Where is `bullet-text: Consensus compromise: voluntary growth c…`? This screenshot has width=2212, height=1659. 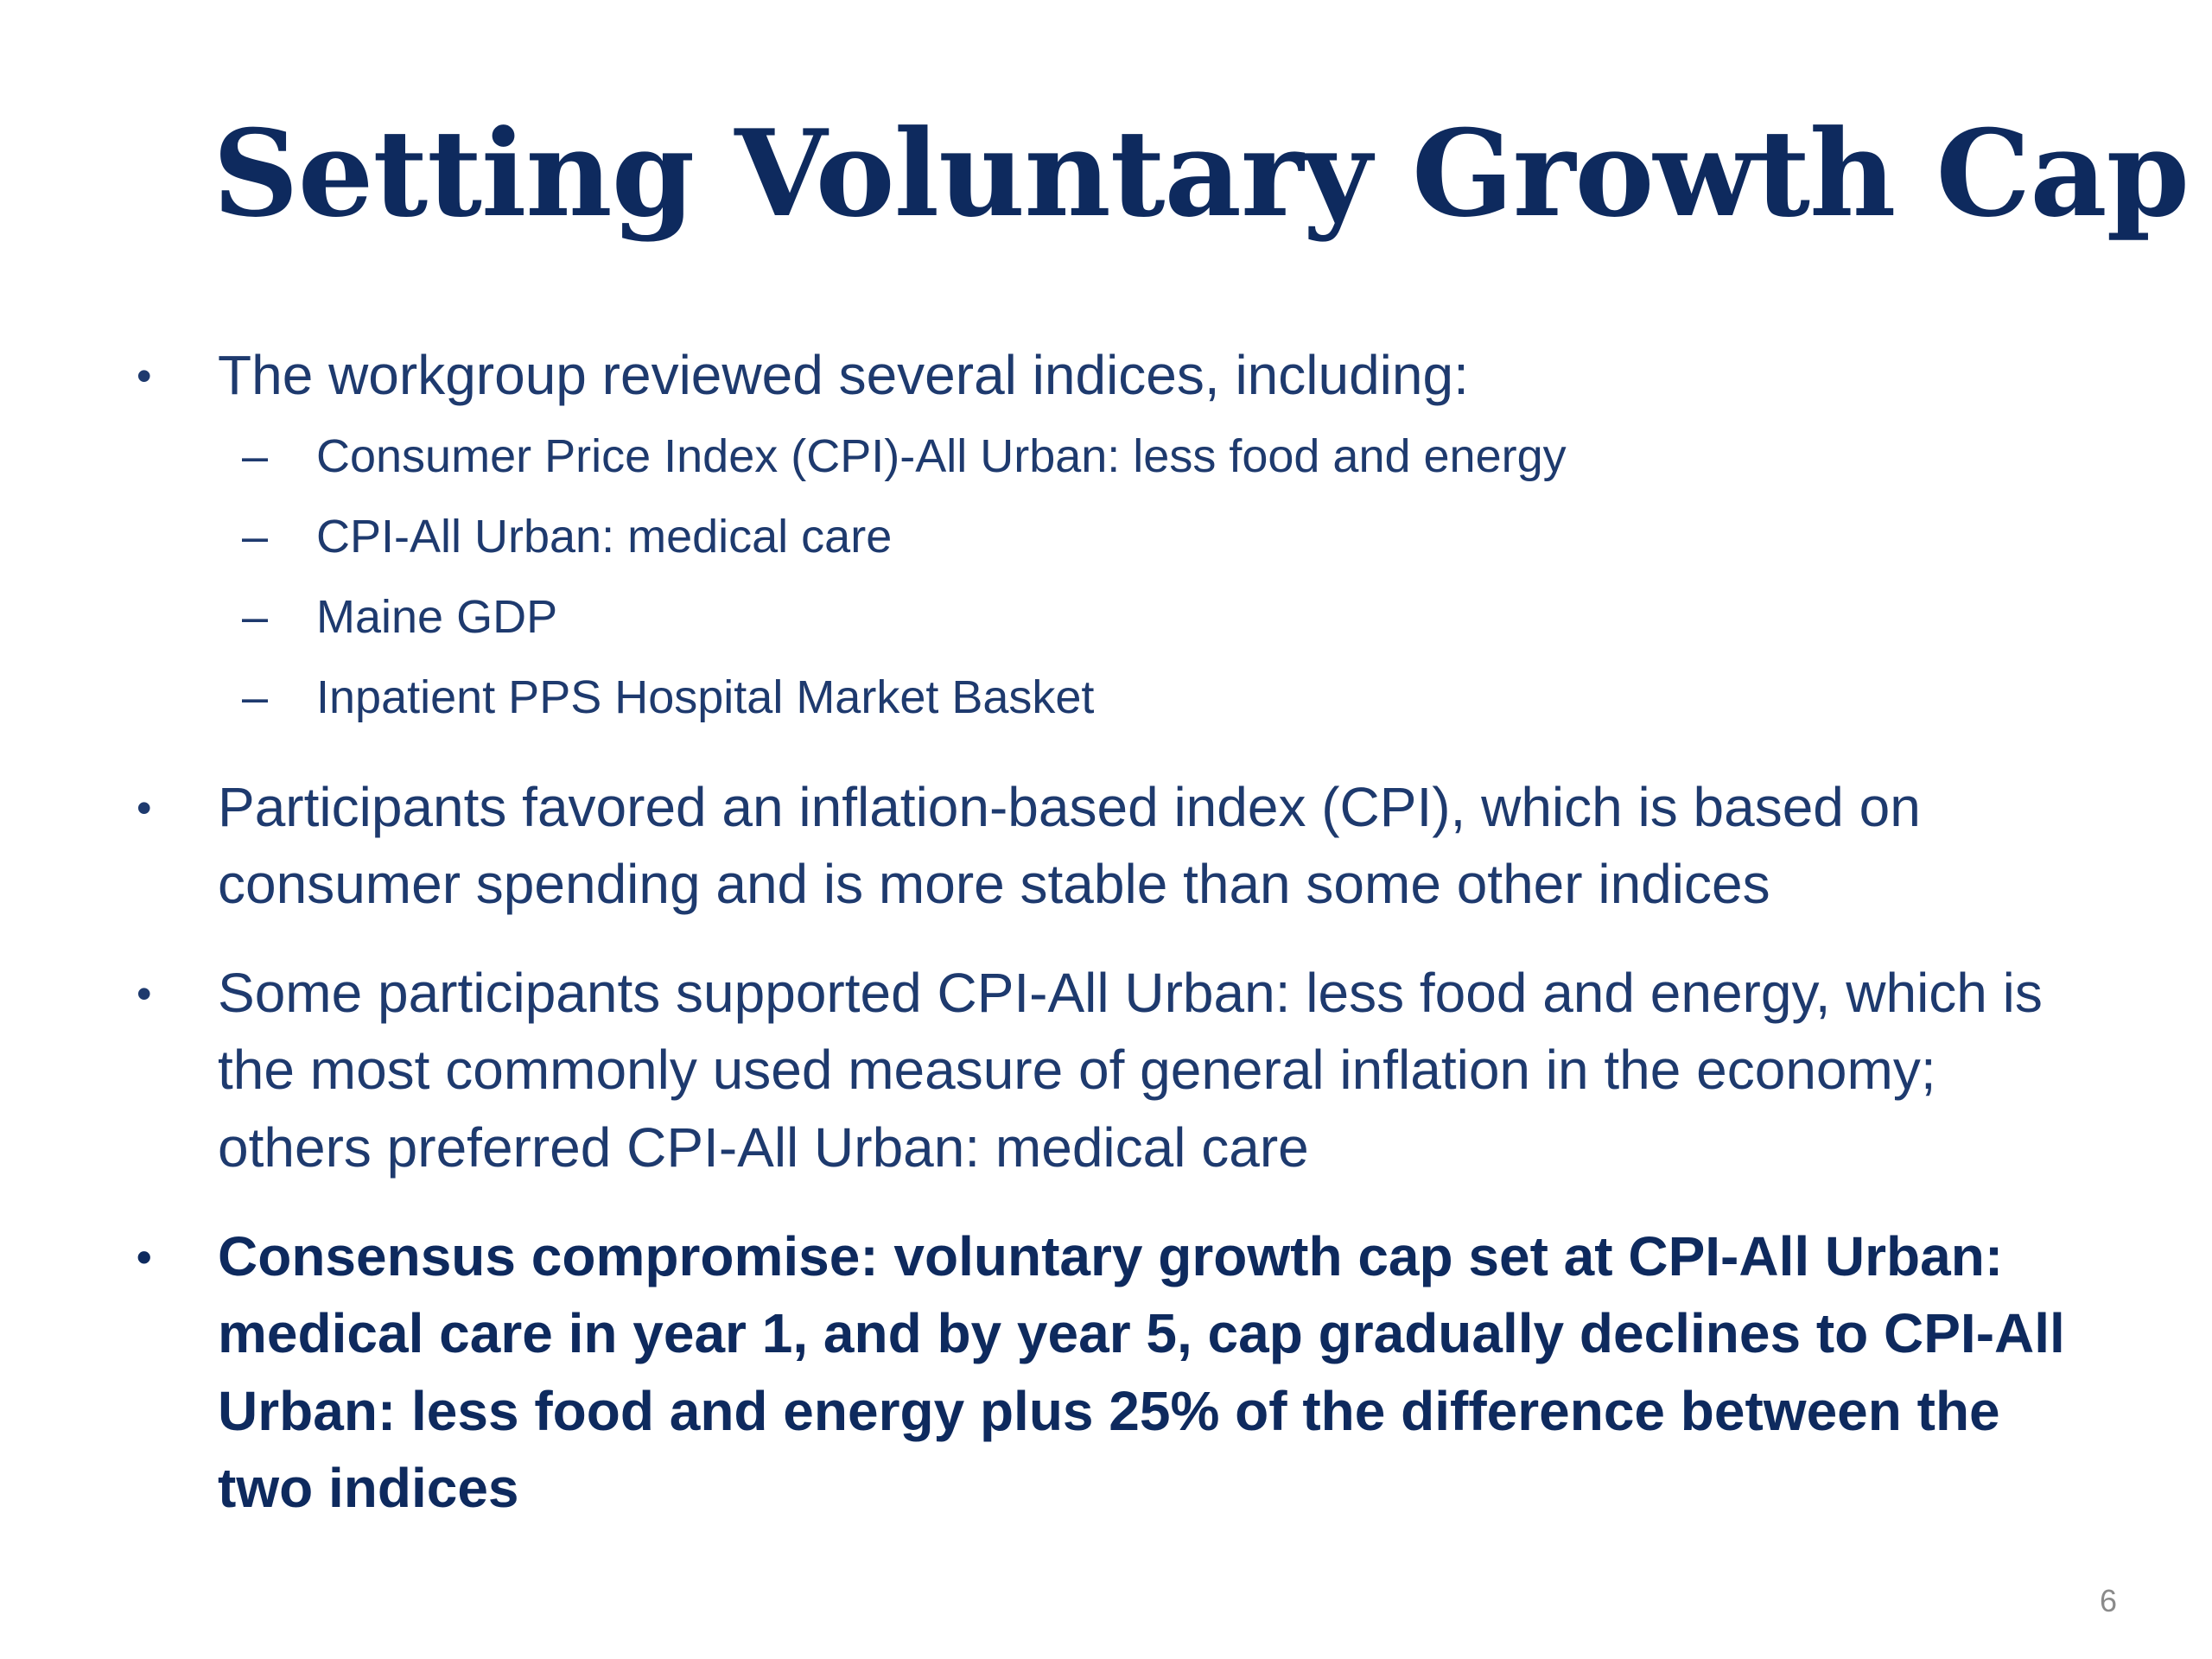 bullet-text: Consensus compromise: voluntary growth c… is located at coordinates (1141, 1372).